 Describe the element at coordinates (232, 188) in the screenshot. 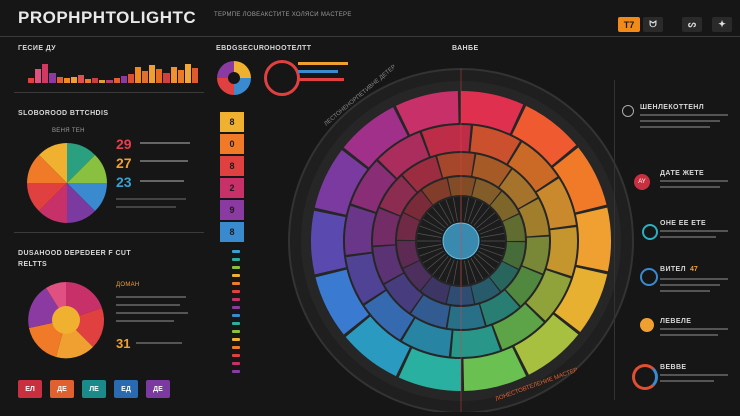

I see `stack-item-4: 2` at that location.